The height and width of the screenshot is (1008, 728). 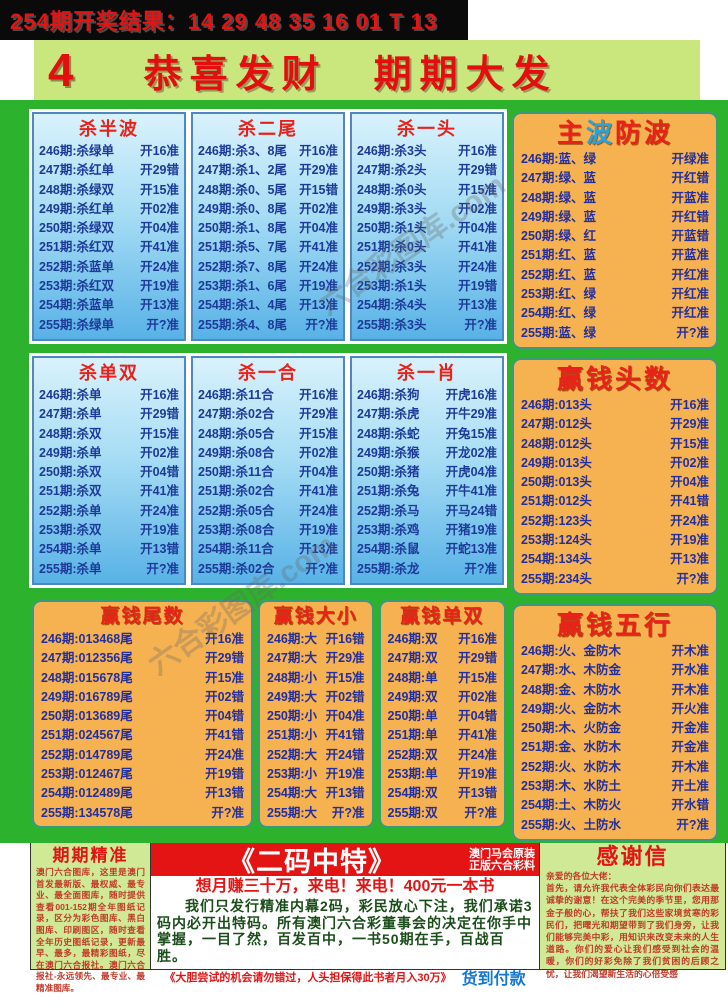 What do you see at coordinates (412, 696) in the screenshot?
I see `period-and-pick: 249期:双` at bounding box center [412, 696].